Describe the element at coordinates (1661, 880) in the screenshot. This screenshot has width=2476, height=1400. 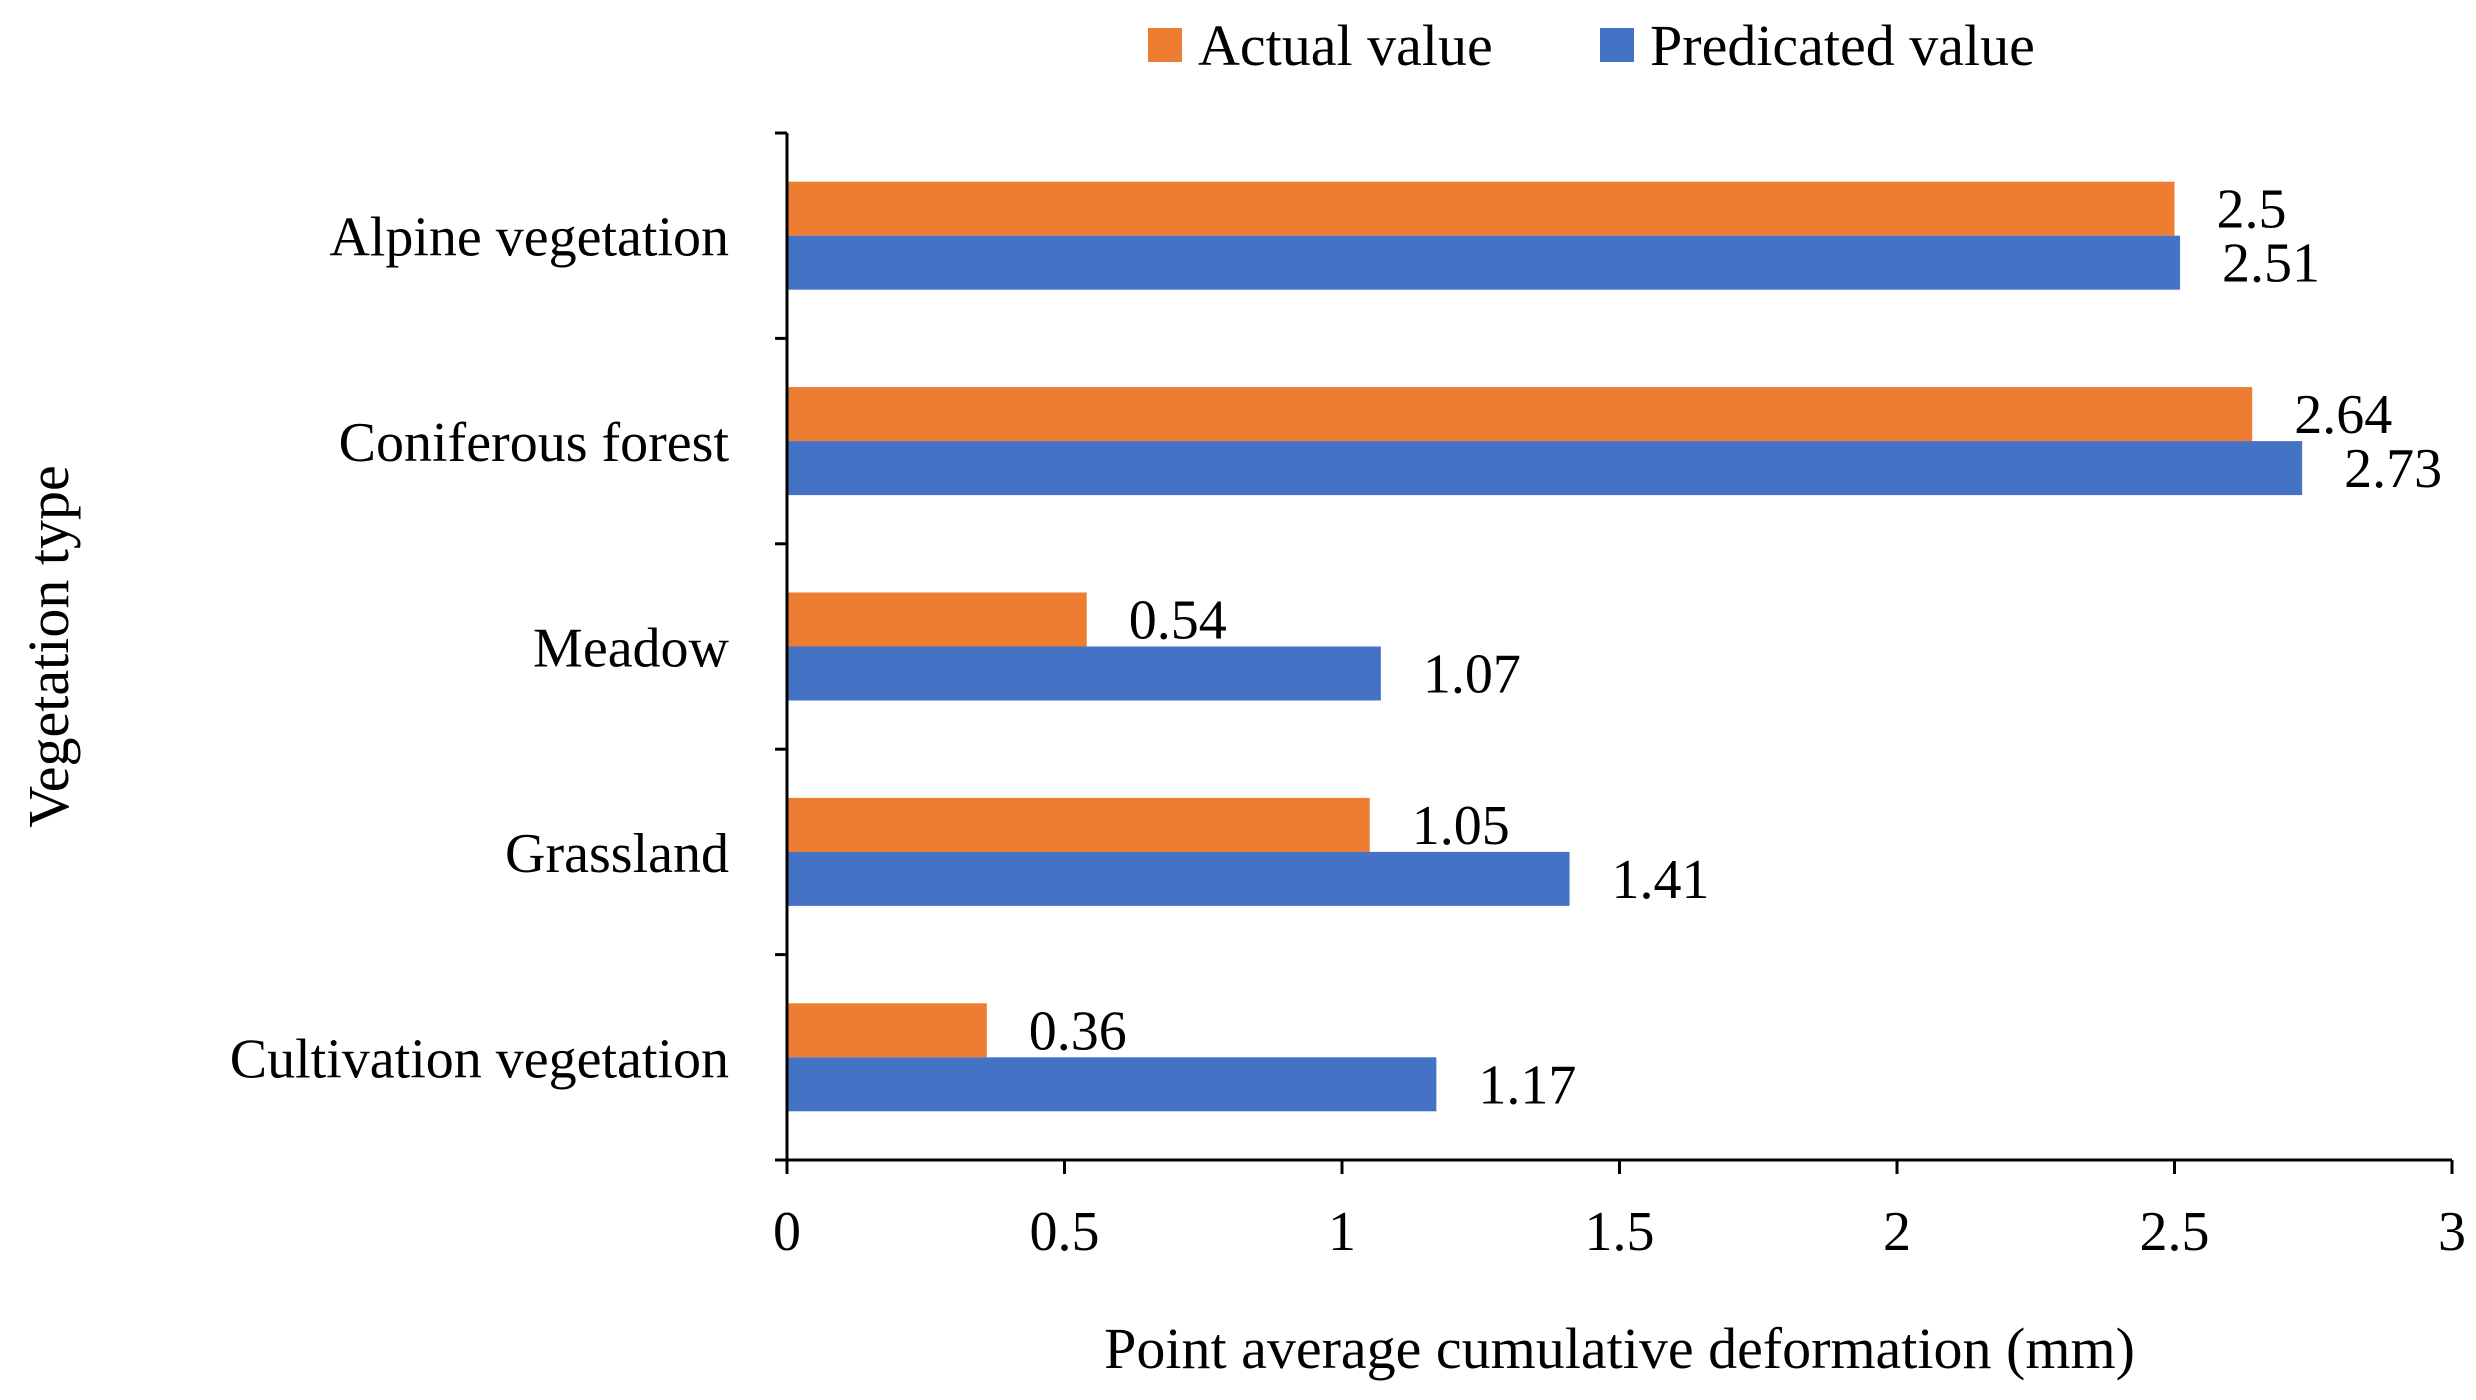
I see `data-label: 1.41` at that location.